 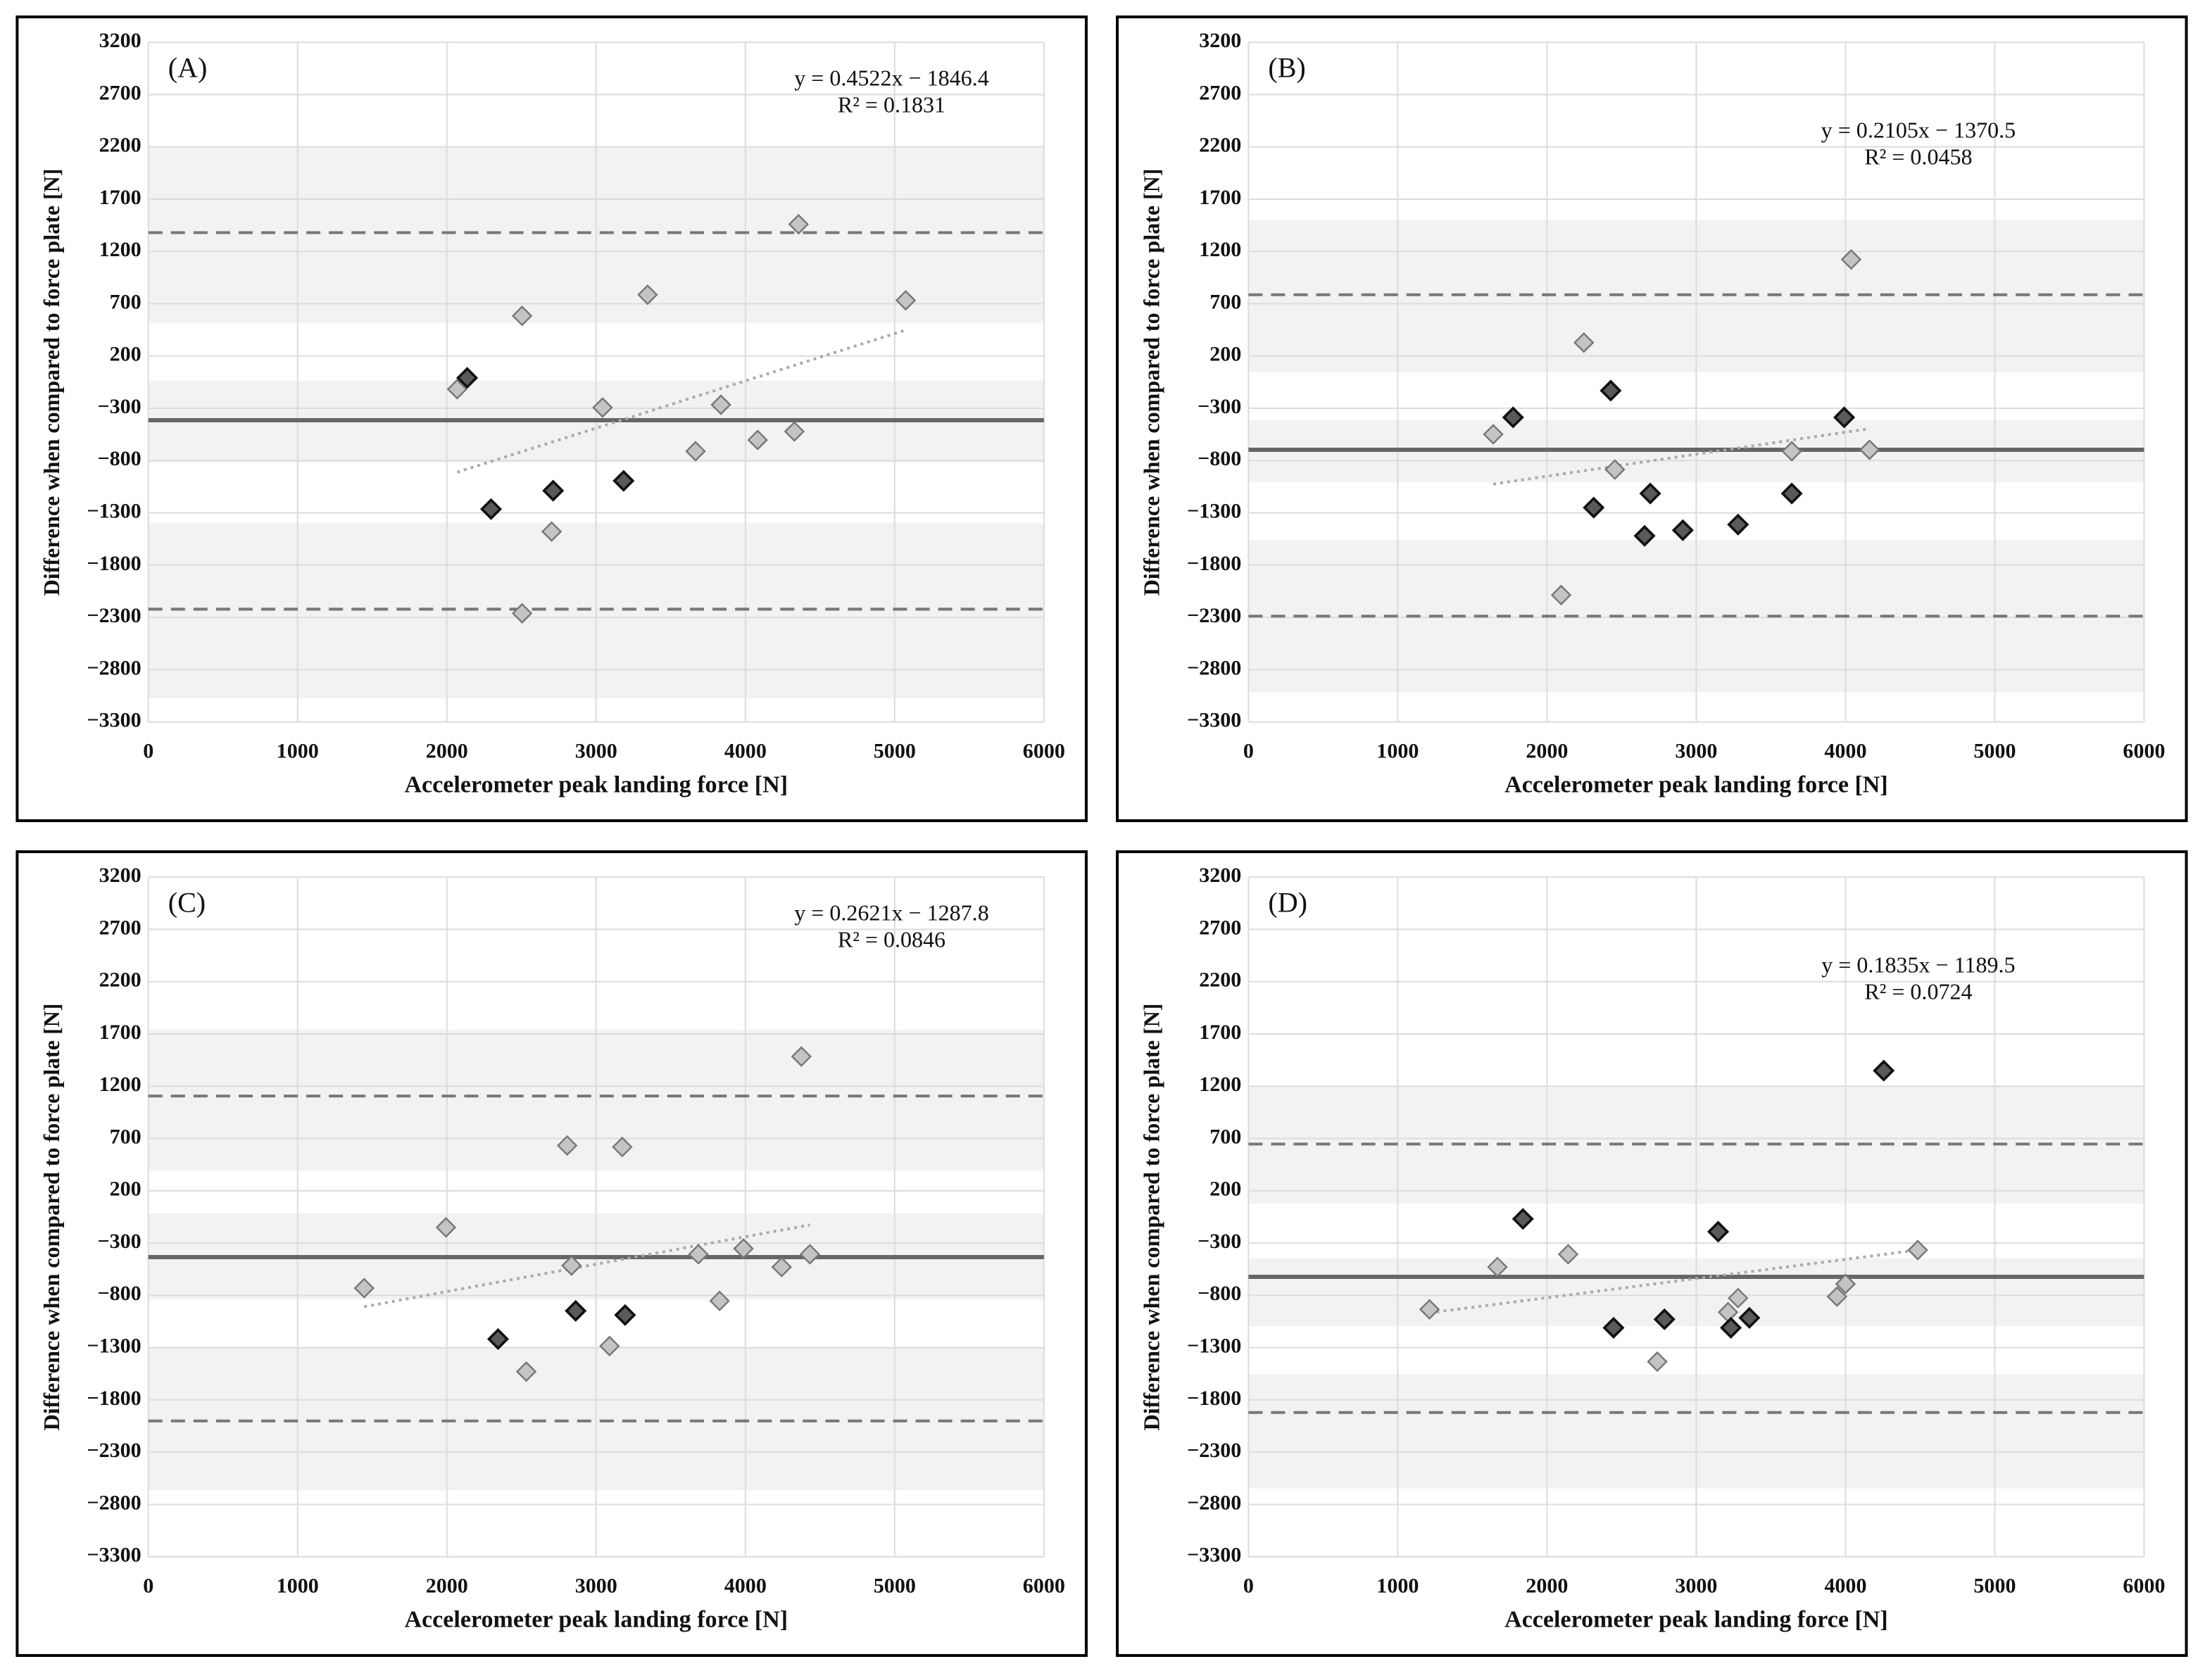 What do you see at coordinates (126, 354) in the screenshot?
I see `y-tick-label: 200` at bounding box center [126, 354].